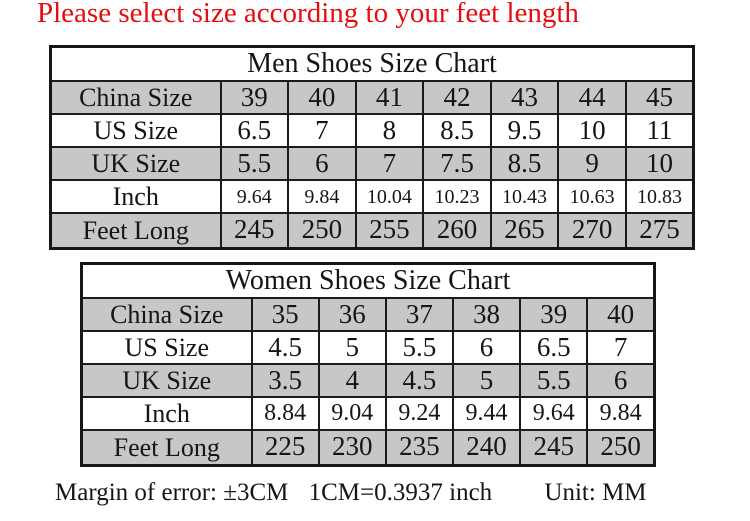  I want to click on size-value-cell: 10.63, so click(592, 196).